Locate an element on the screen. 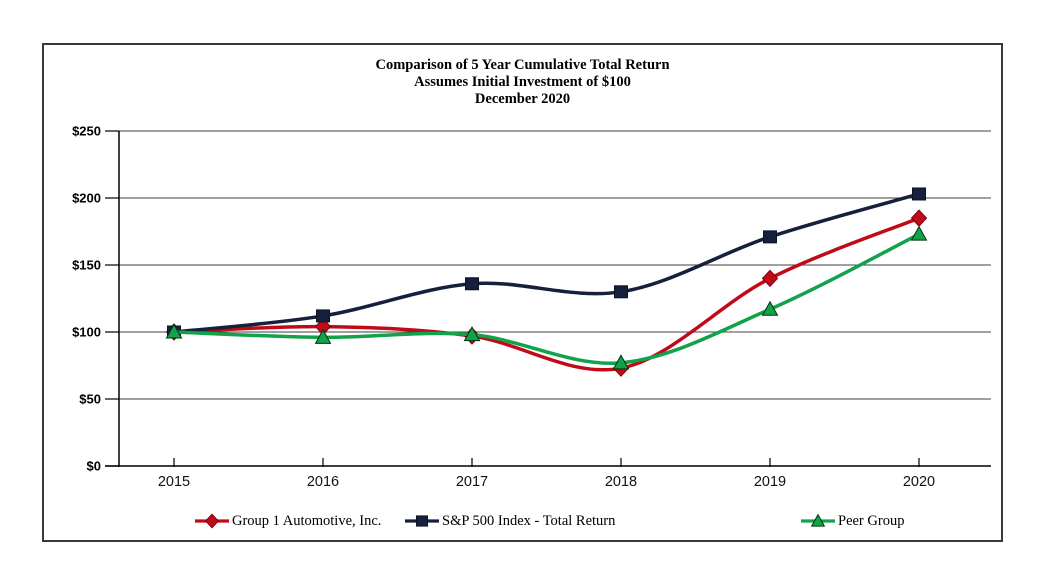  y-tick-label: $200 is located at coordinates (86, 198).